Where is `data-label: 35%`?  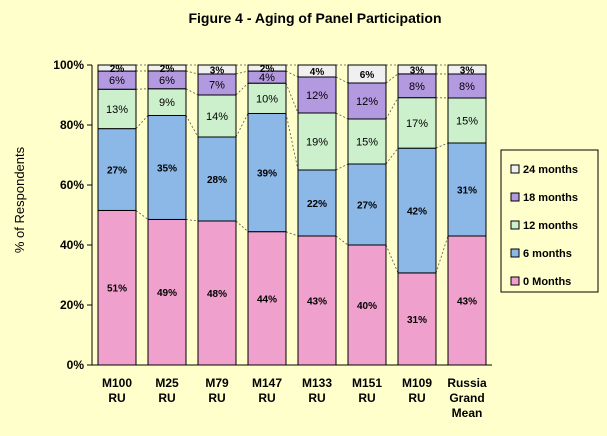 data-label: 35% is located at coordinates (167, 168).